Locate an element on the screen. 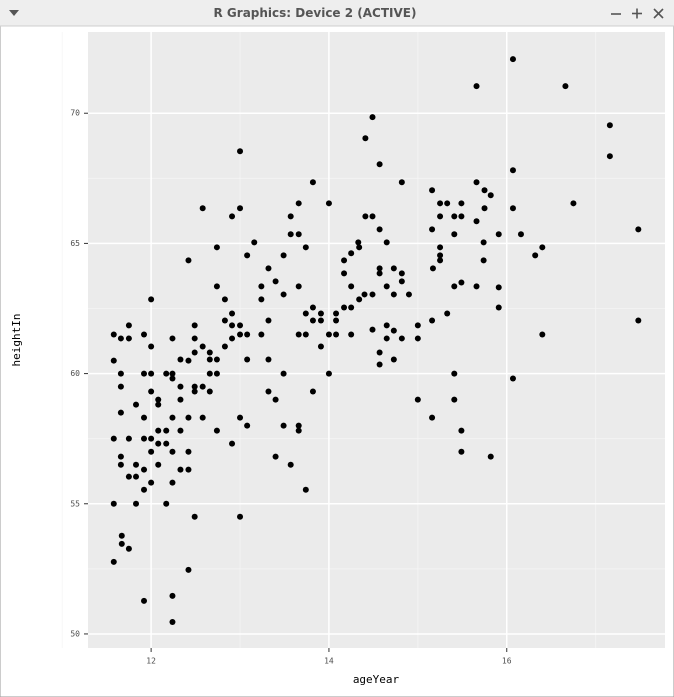 This screenshot has height=697, width=674. window-menu-button is located at coordinates (14, 13).